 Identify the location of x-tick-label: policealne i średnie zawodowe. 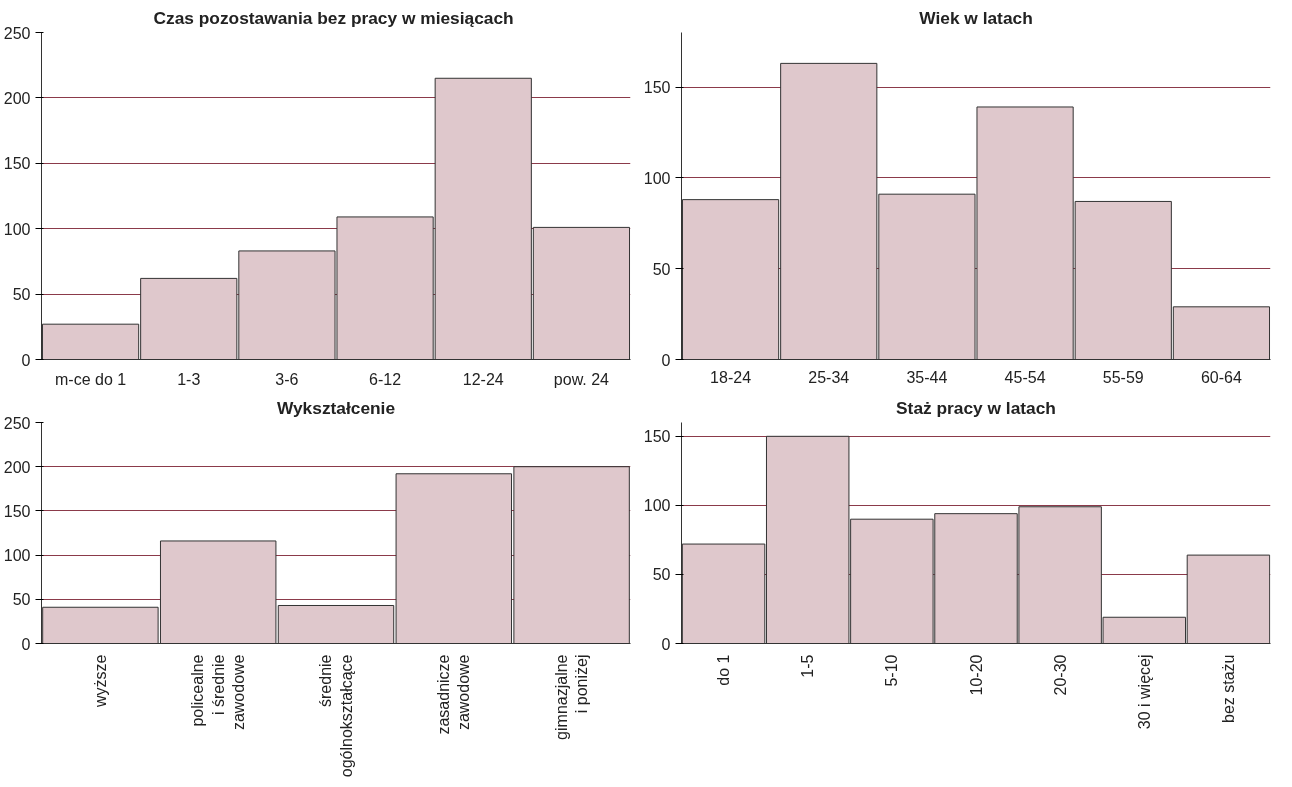
(218, 692).